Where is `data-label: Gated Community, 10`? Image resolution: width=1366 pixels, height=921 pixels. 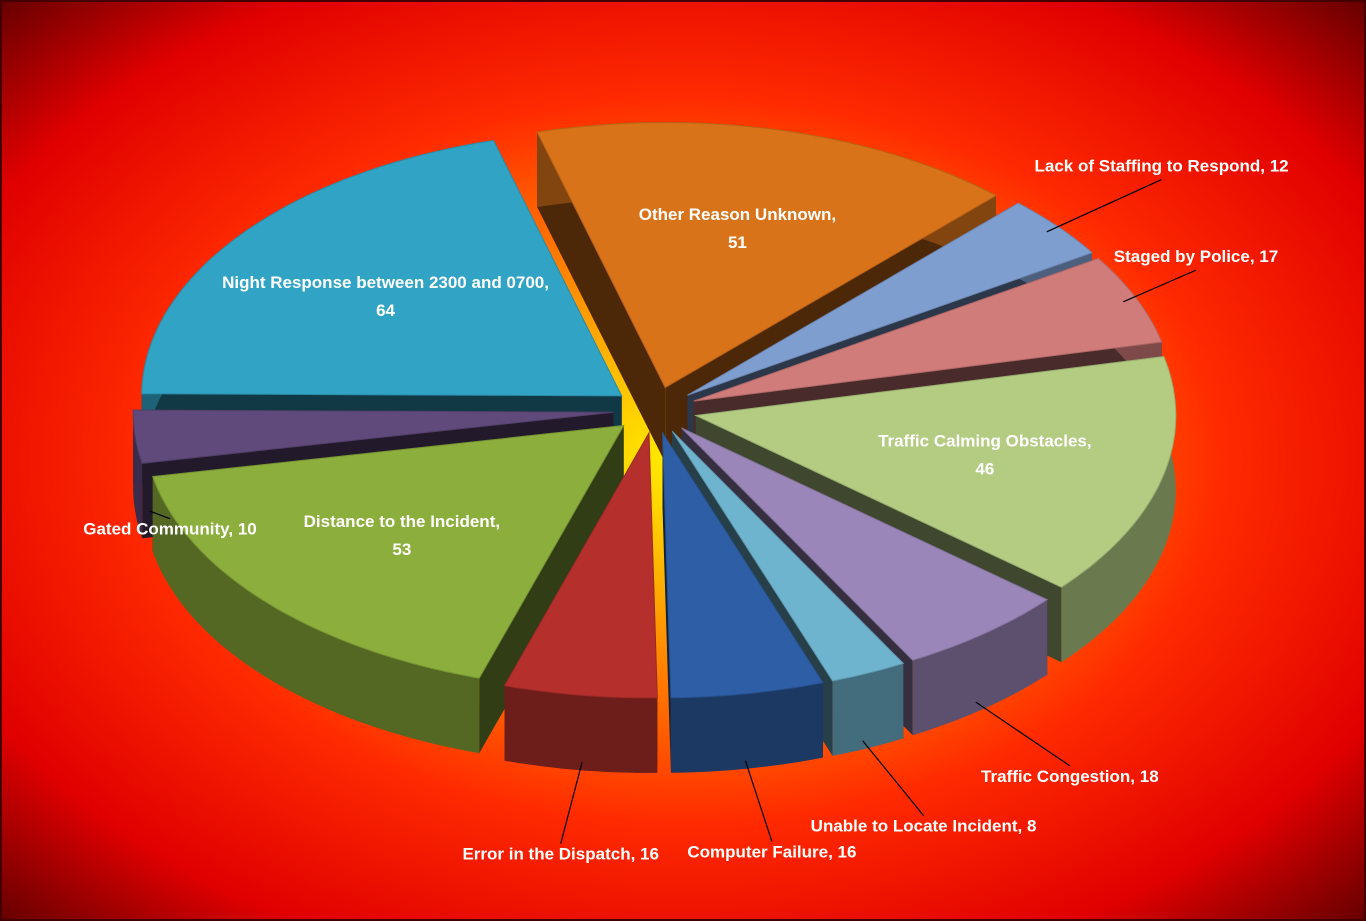
data-label: Gated Community, 10 is located at coordinates (170, 529).